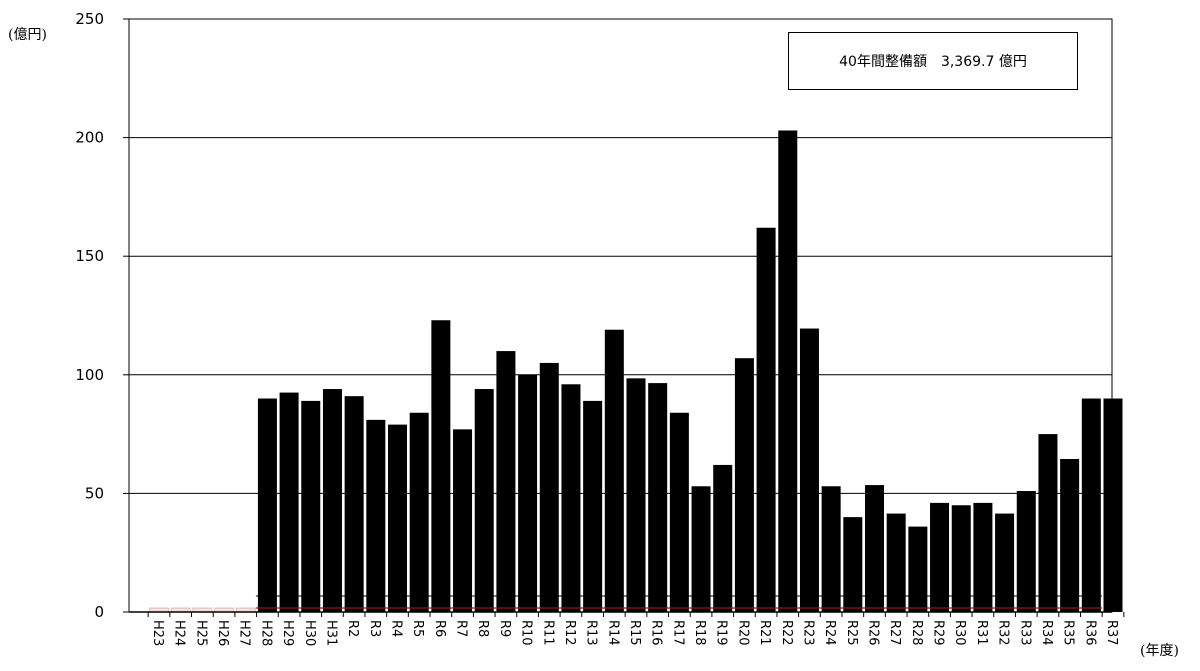  Describe the element at coordinates (874, 548) in the screenshot. I see `bar-R26` at that location.